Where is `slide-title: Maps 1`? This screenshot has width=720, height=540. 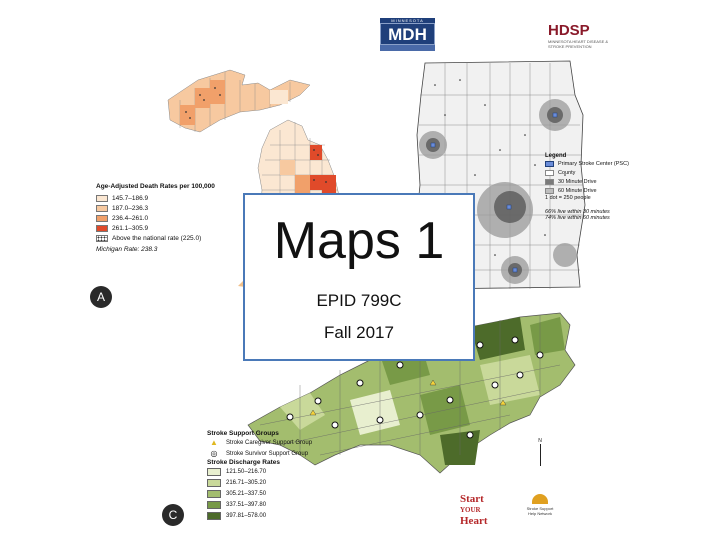
slide-title: Maps 1 is located at coordinates (359, 241).